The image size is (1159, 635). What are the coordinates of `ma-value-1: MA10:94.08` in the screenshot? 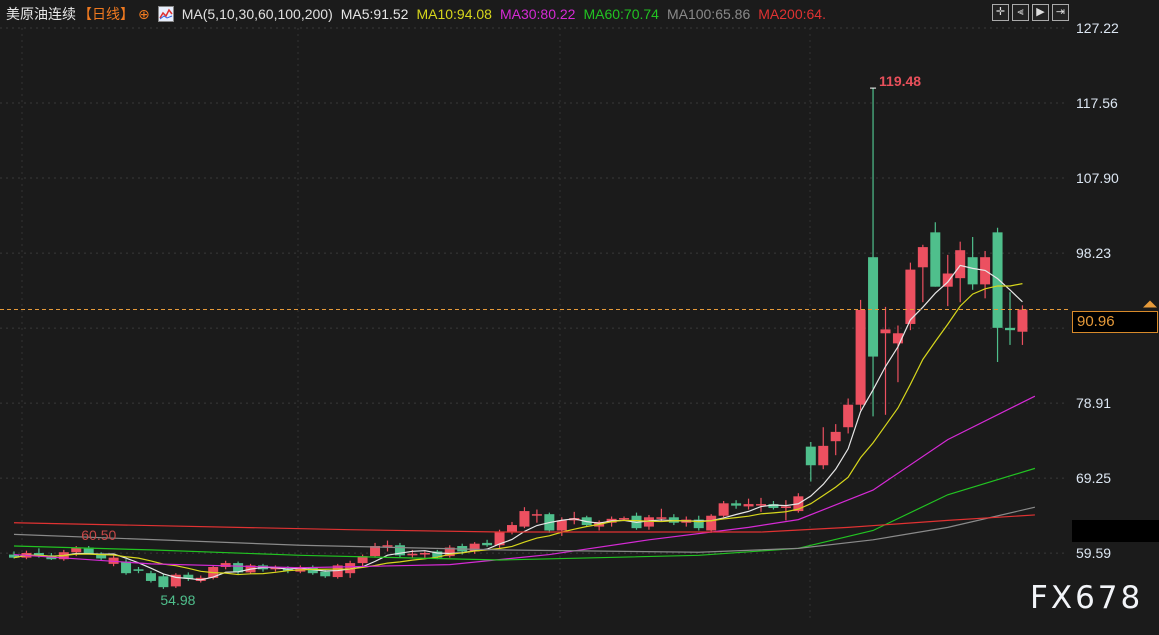 It's located at (454, 14).